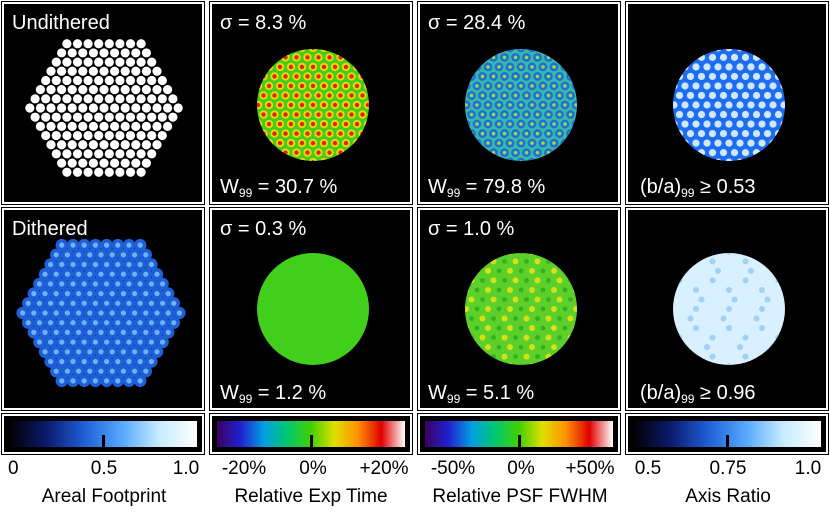 The width and height of the screenshot is (830, 512). What do you see at coordinates (273, 394) in the screenshot?
I see `w99-dithered-exp: W99 = 1.2 %` at bounding box center [273, 394].